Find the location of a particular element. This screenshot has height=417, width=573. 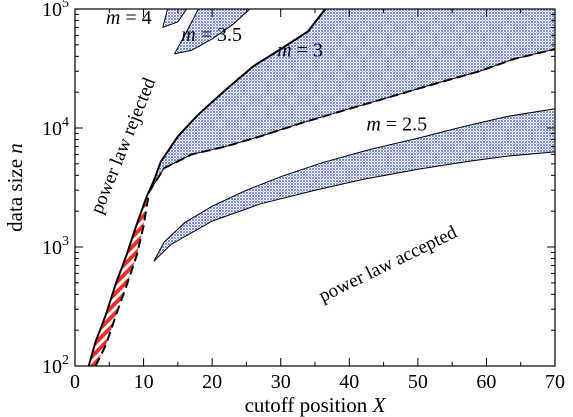

x-axis-label: cutoff position X is located at coordinates (316, 405).